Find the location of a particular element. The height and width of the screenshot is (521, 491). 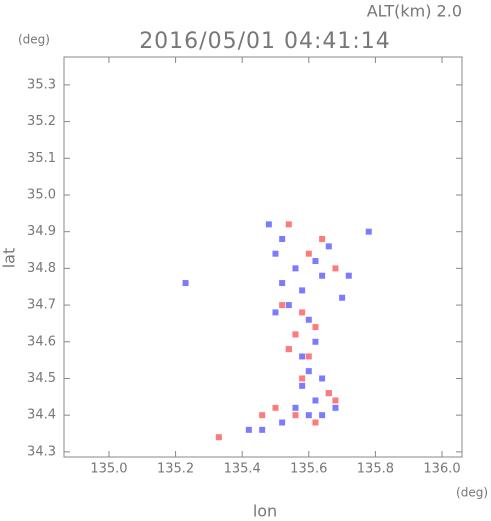

chart-title: 2016/05/01 04:41:14 is located at coordinates (265, 41).